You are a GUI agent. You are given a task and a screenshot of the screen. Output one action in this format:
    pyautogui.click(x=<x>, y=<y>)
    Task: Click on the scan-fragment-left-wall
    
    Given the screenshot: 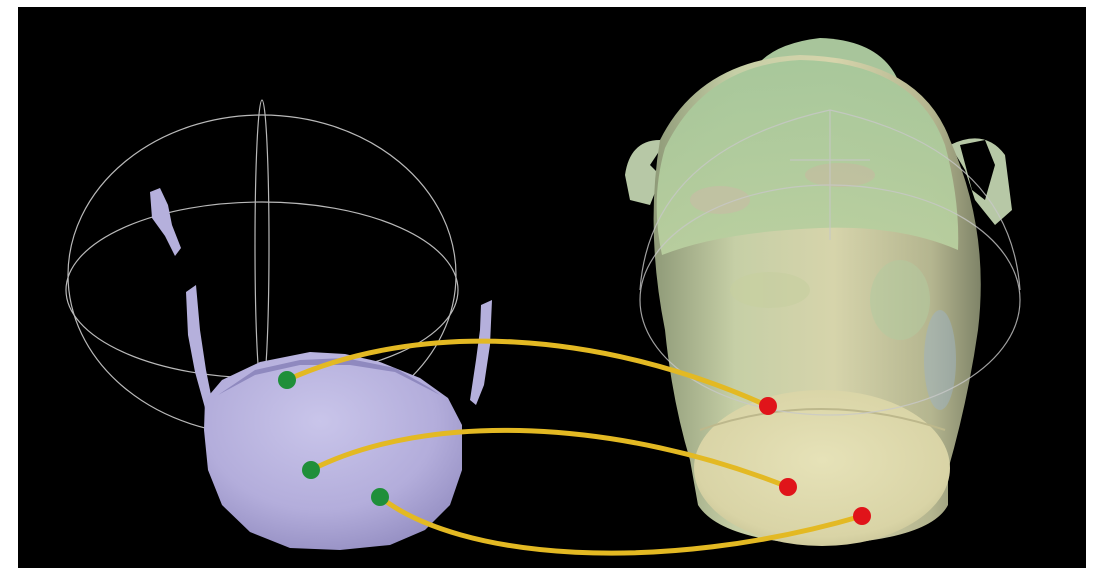 What is the action you would take?
    pyautogui.click(x=199, y=346)
    